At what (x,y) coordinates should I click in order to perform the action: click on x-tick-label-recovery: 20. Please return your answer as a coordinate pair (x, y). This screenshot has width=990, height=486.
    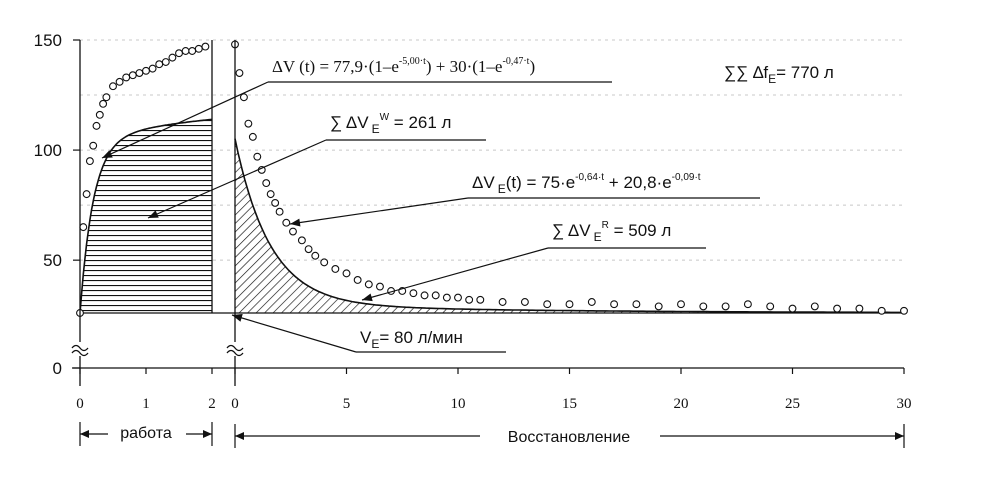
    Looking at the image, I should click on (681, 404).